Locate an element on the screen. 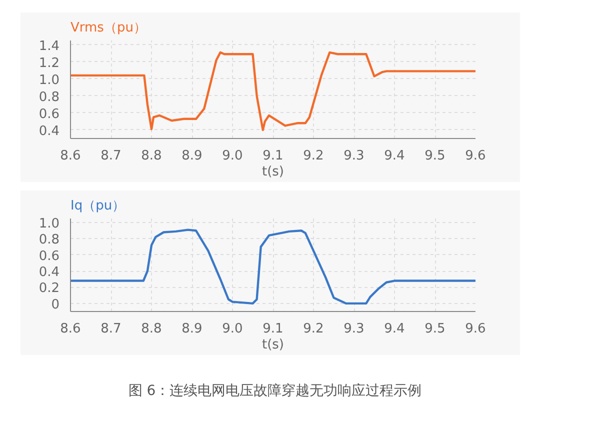  y-tick-label: 0 is located at coordinates (55, 304).